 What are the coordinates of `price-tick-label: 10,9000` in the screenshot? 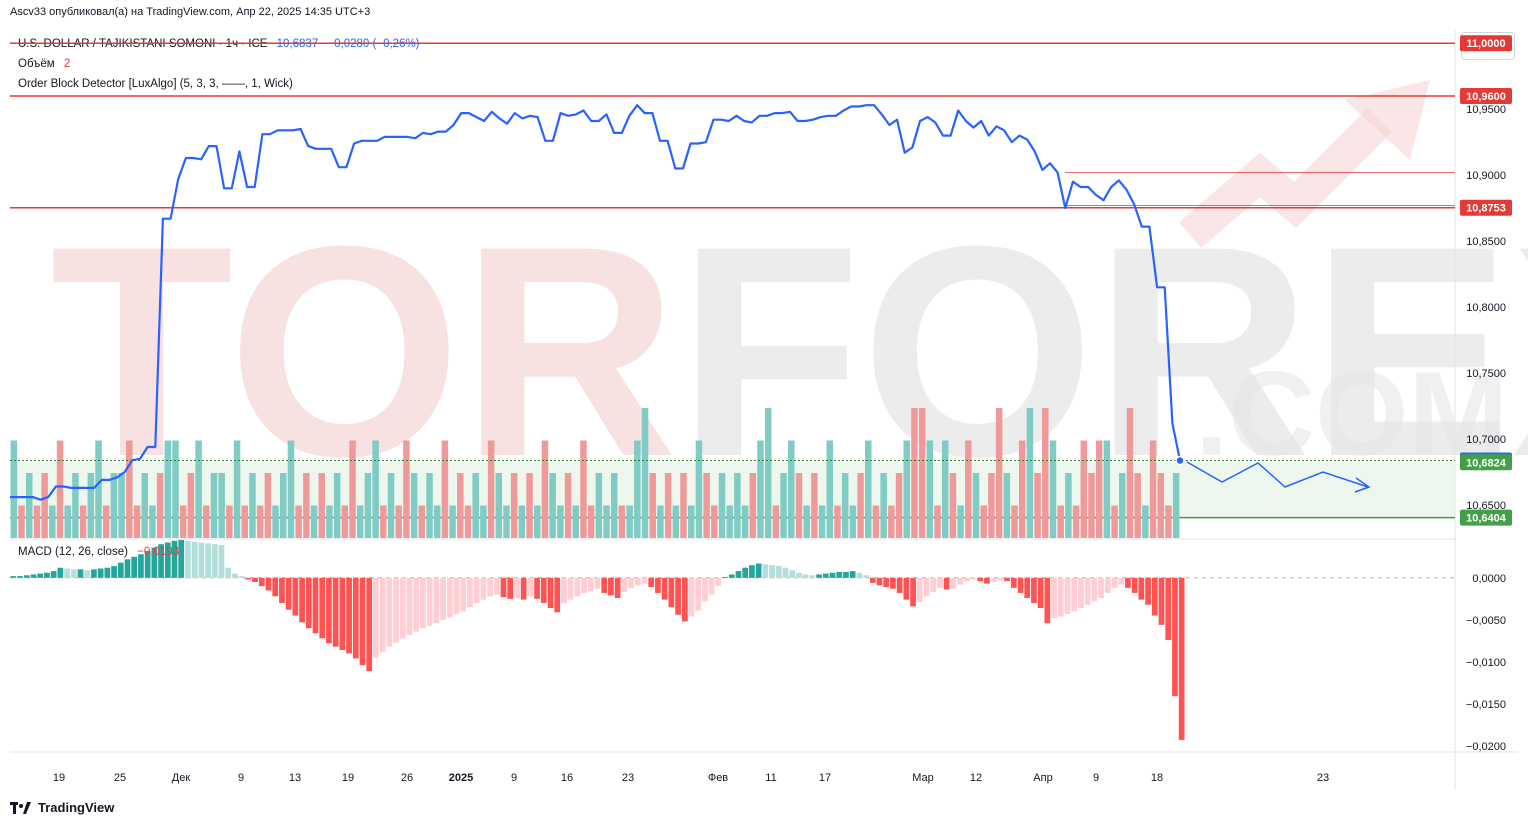 It's located at (1486, 176).